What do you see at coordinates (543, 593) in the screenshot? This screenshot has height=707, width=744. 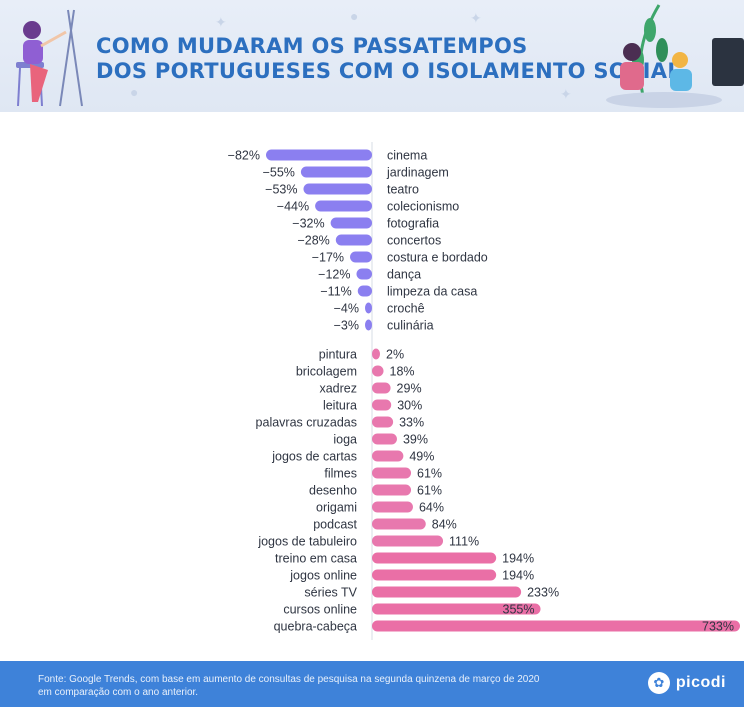 I see `positive-value-label: 233%` at bounding box center [543, 593].